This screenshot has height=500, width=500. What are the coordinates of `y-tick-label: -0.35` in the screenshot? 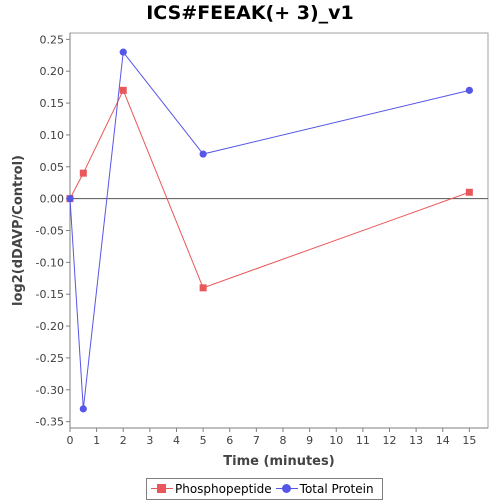 It's located at (50, 422).